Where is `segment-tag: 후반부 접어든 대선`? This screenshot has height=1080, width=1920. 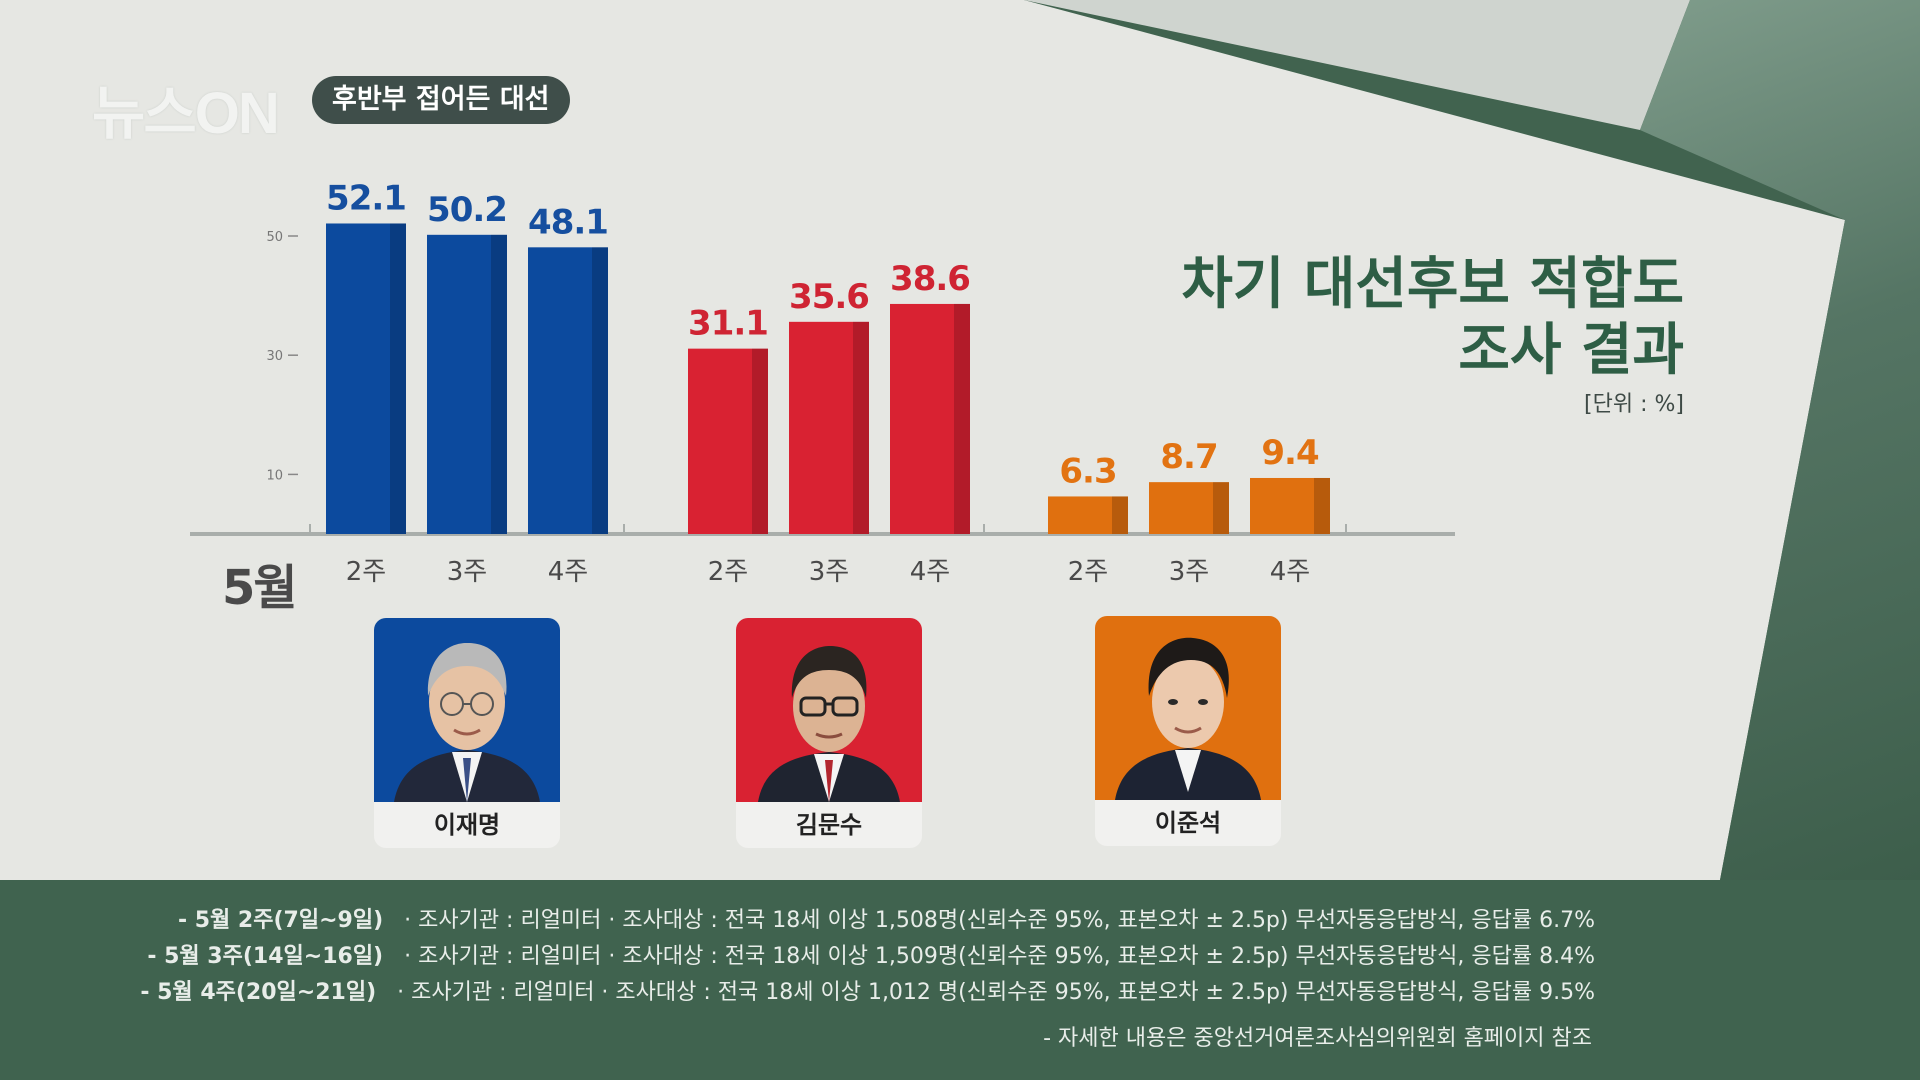
segment-tag: 후반부 접어든 대선 is located at coordinates (441, 100).